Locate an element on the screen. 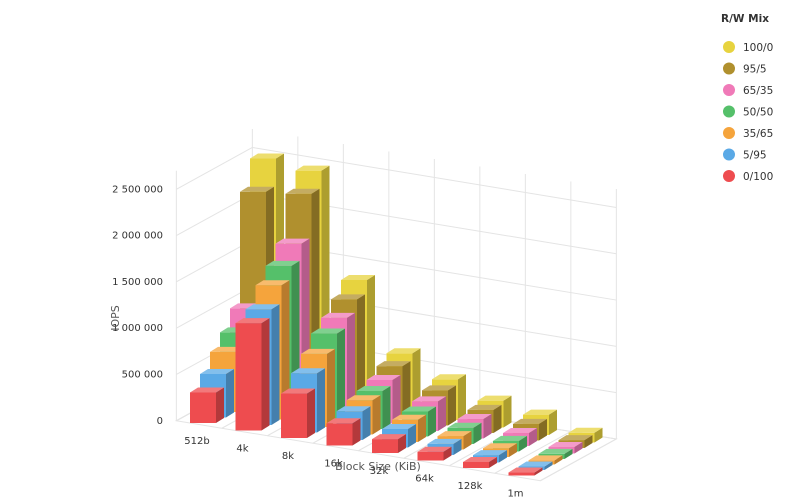 This screenshot has width=800, height=503. legend-label: 65/35 is located at coordinates (758, 91).